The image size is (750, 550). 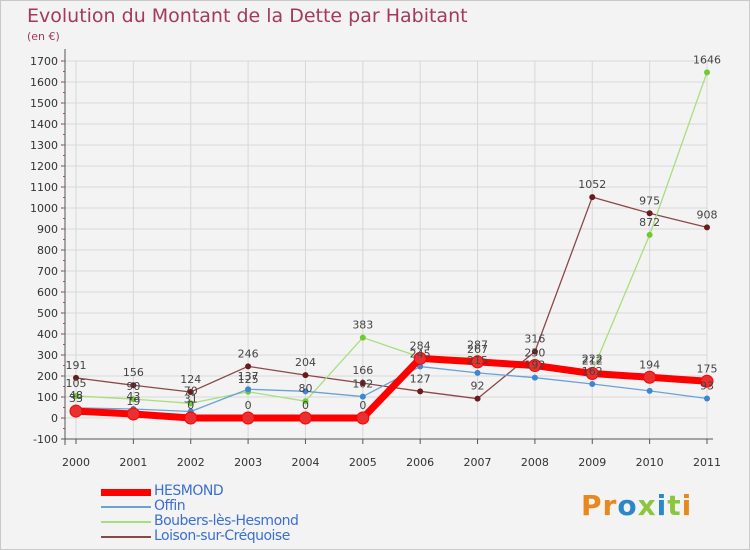 What do you see at coordinates (126, 522) in the screenshot?
I see `legend-swatch-boubers` at bounding box center [126, 522].